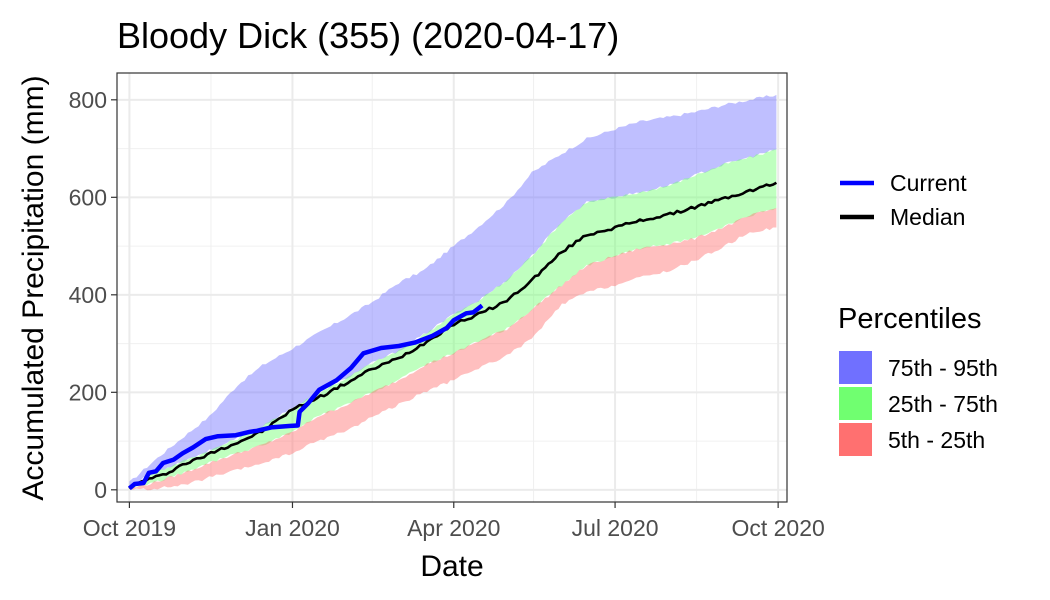  Describe the element at coordinates (943, 368) in the screenshot. I see `legend-label-band: 75th - 95th` at that location.